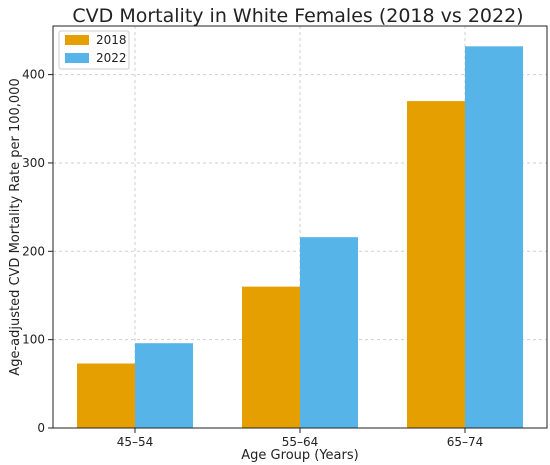 This screenshot has width=550, height=465. I want to click on x-axis: 45–54 55–64 65–74, so click(300, 438).